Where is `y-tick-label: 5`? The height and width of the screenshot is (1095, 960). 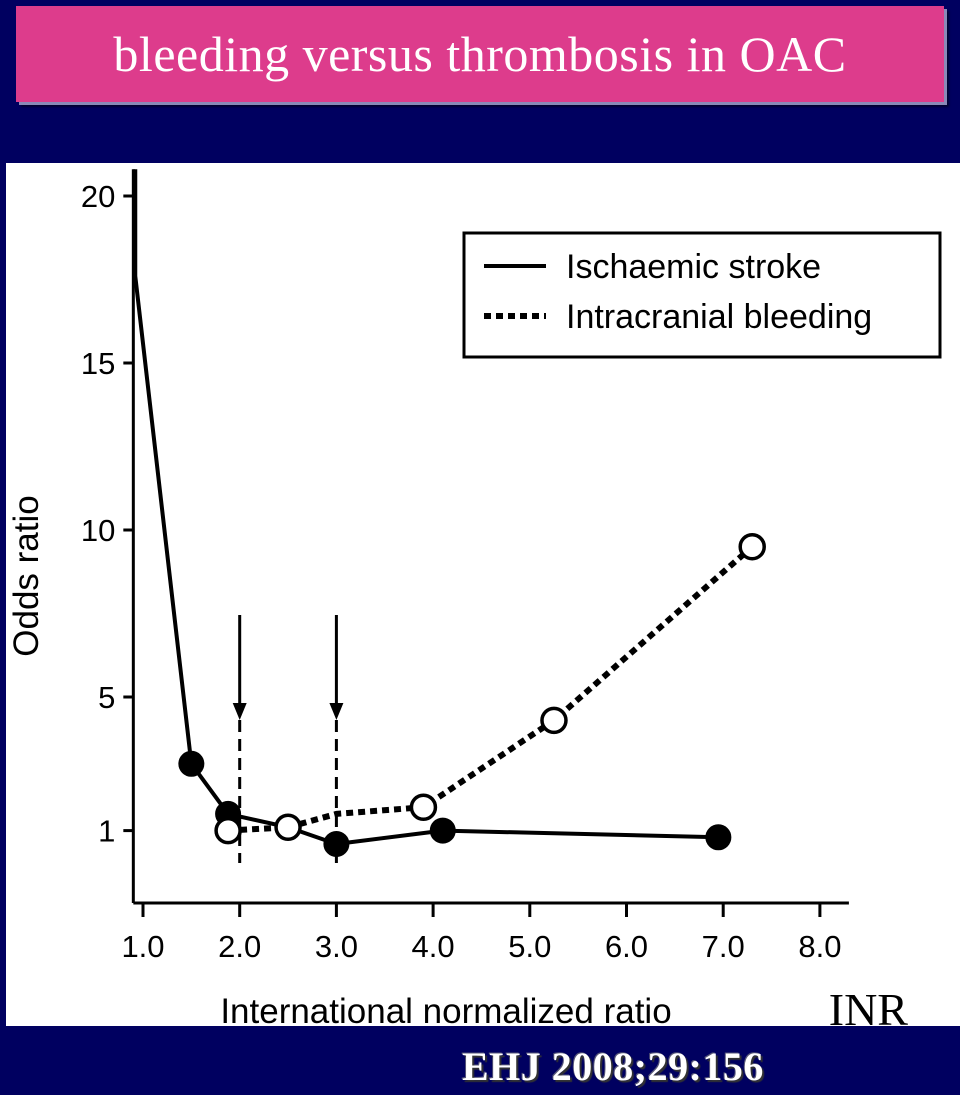
y-tick-label: 5 is located at coordinates (106, 697).